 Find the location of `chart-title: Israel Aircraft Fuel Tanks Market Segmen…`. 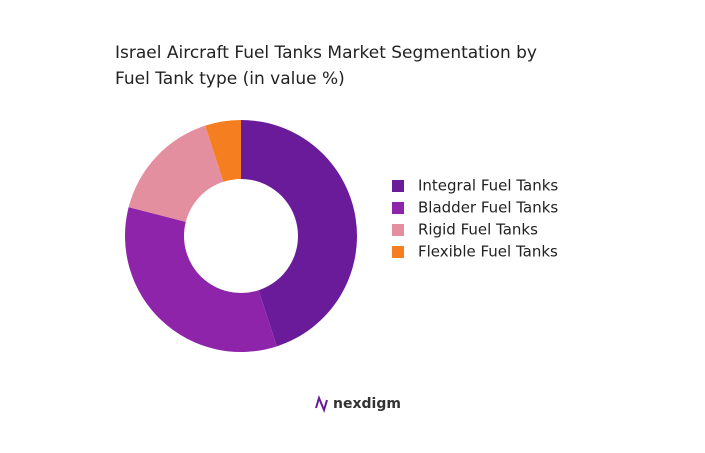

chart-title: Israel Aircraft Fuel Tanks Market Segmen… is located at coordinates (326, 66).